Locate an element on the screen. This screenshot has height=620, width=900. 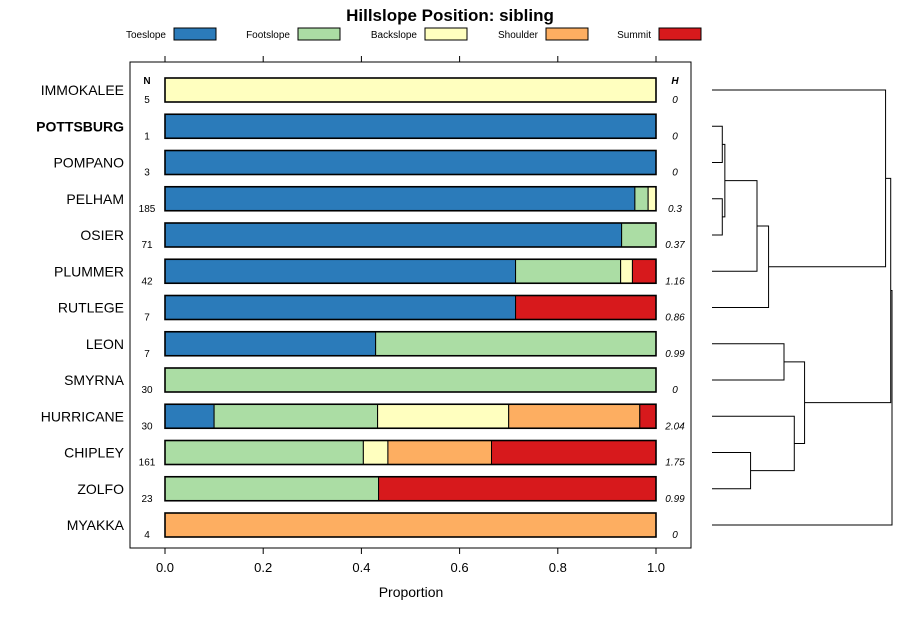
bar-segment-plummer-toeslope is located at coordinates (340, 271).